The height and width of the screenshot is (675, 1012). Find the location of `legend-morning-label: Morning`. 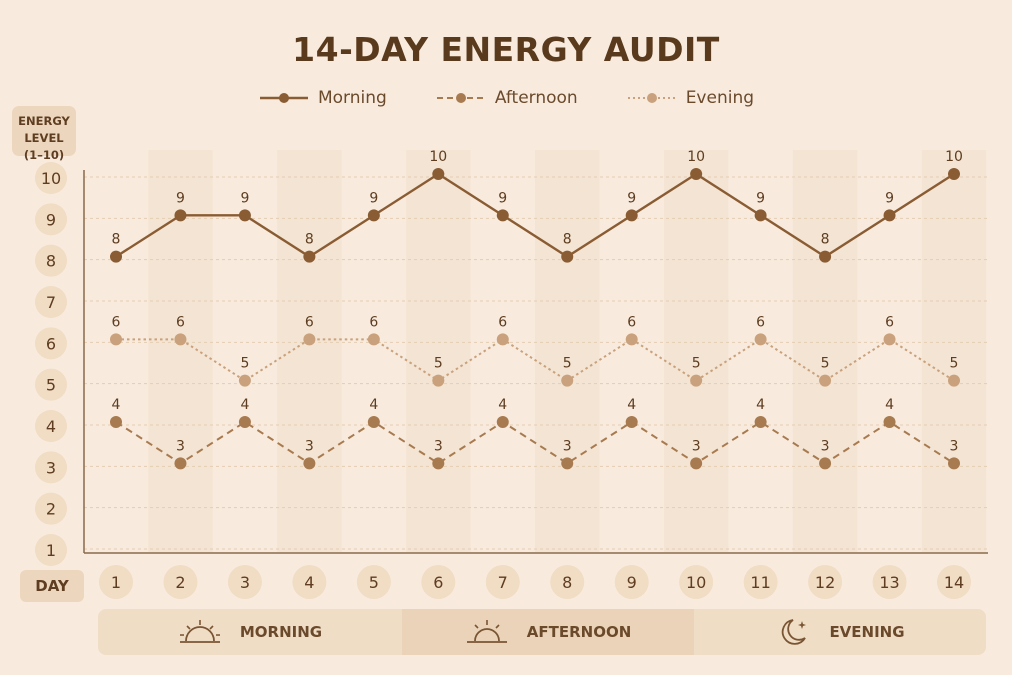

legend-morning-label: Morning is located at coordinates (352, 98).